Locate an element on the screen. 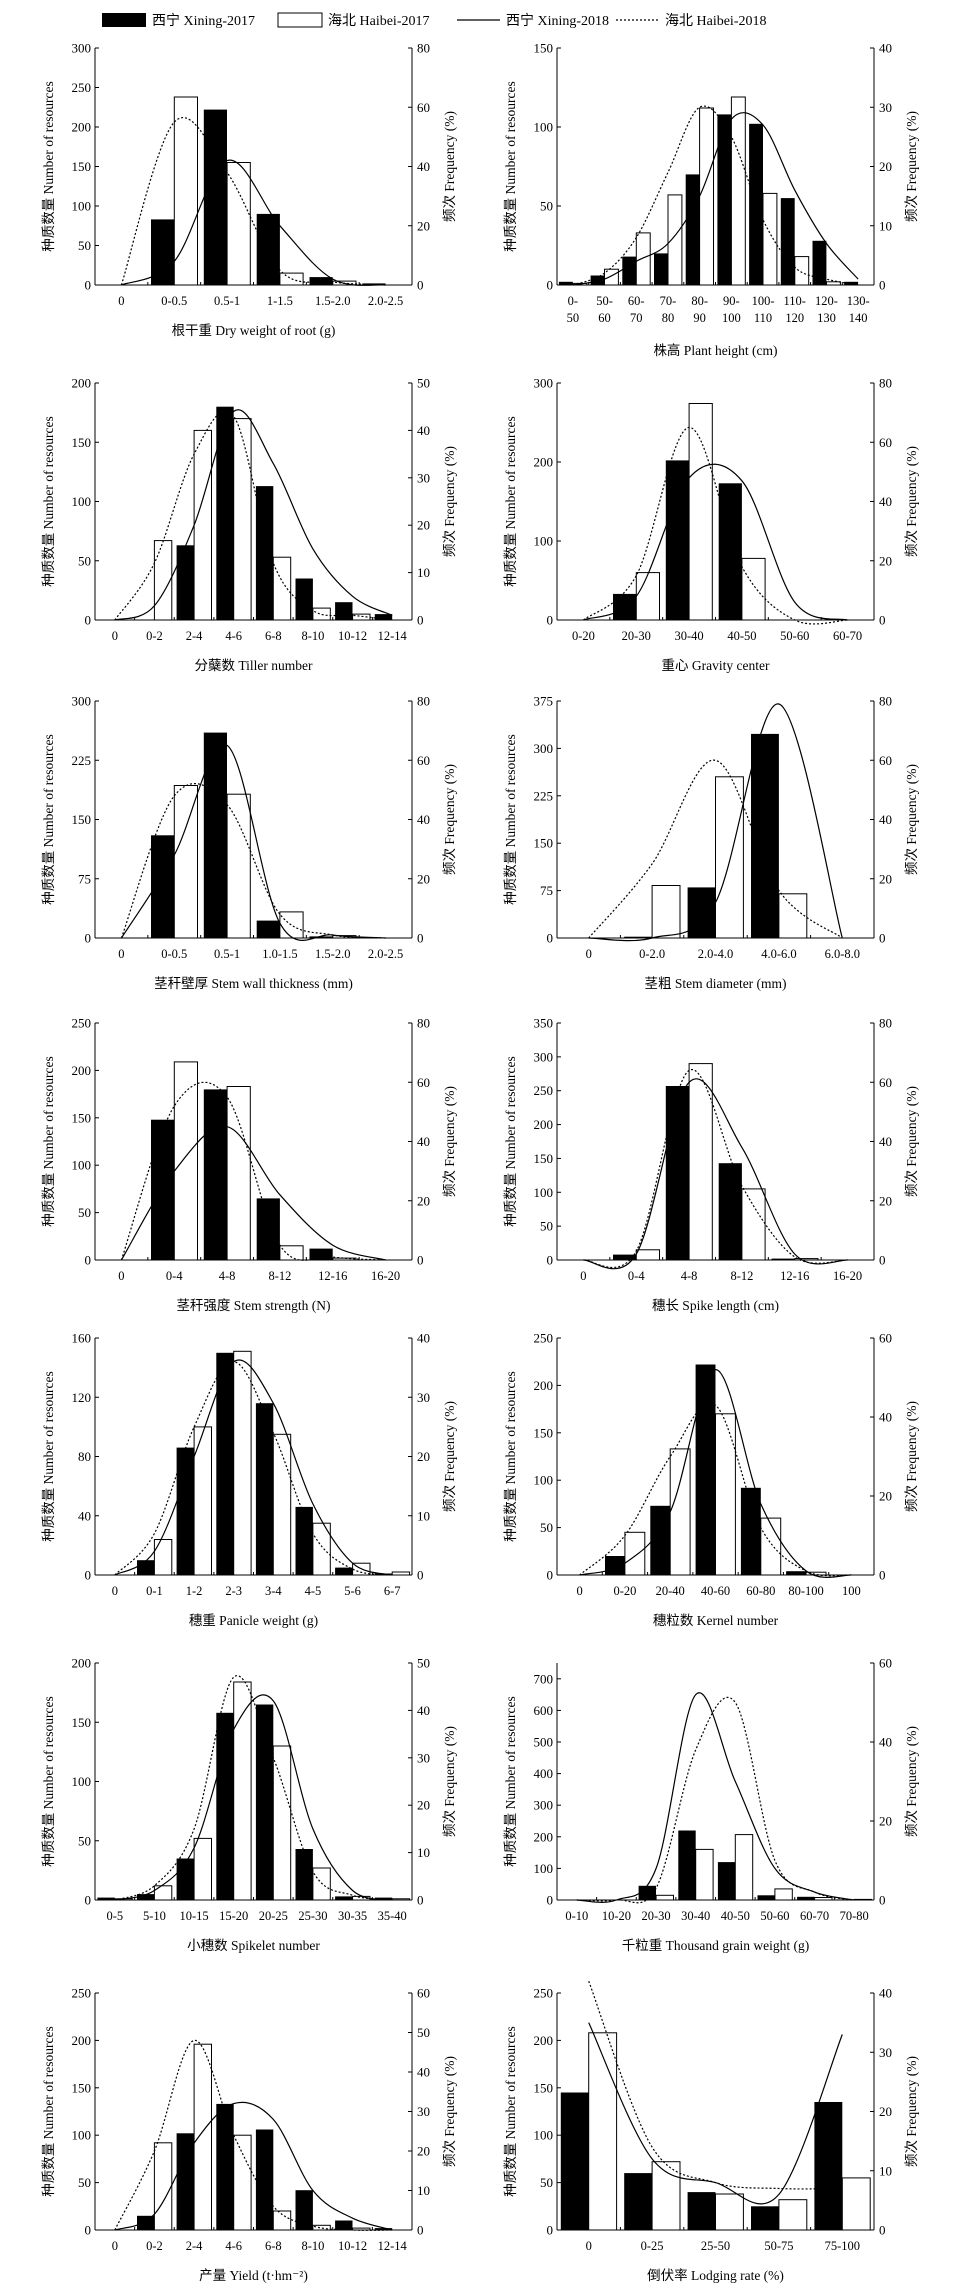 This screenshot has height=2289, width=975. y2-tick-label: 10 is located at coordinates (423, 572).